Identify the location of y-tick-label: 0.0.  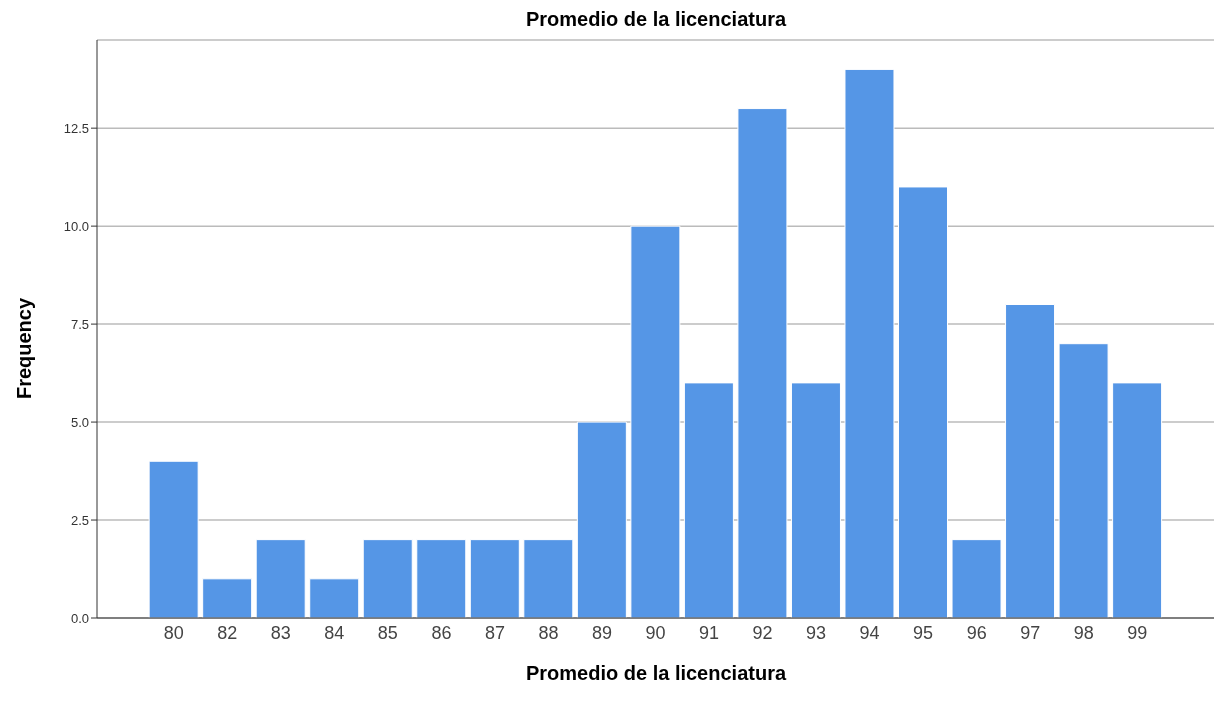
(79, 618).